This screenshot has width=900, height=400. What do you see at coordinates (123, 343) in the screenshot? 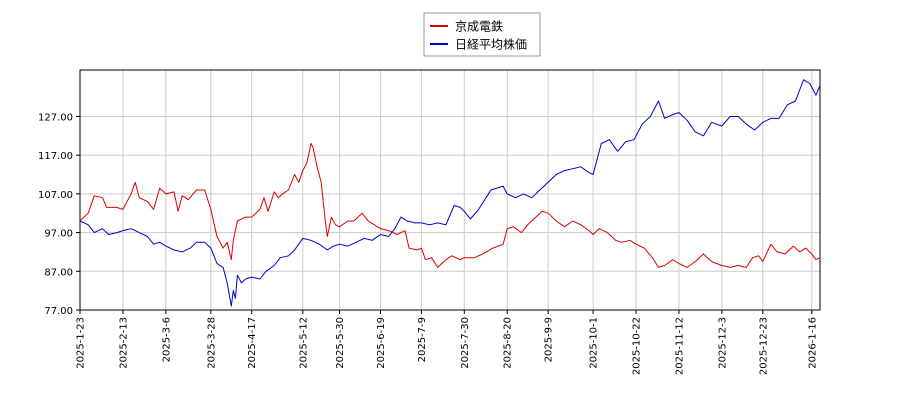
I see `x-tick-label: 2025-2-13` at bounding box center [123, 343].